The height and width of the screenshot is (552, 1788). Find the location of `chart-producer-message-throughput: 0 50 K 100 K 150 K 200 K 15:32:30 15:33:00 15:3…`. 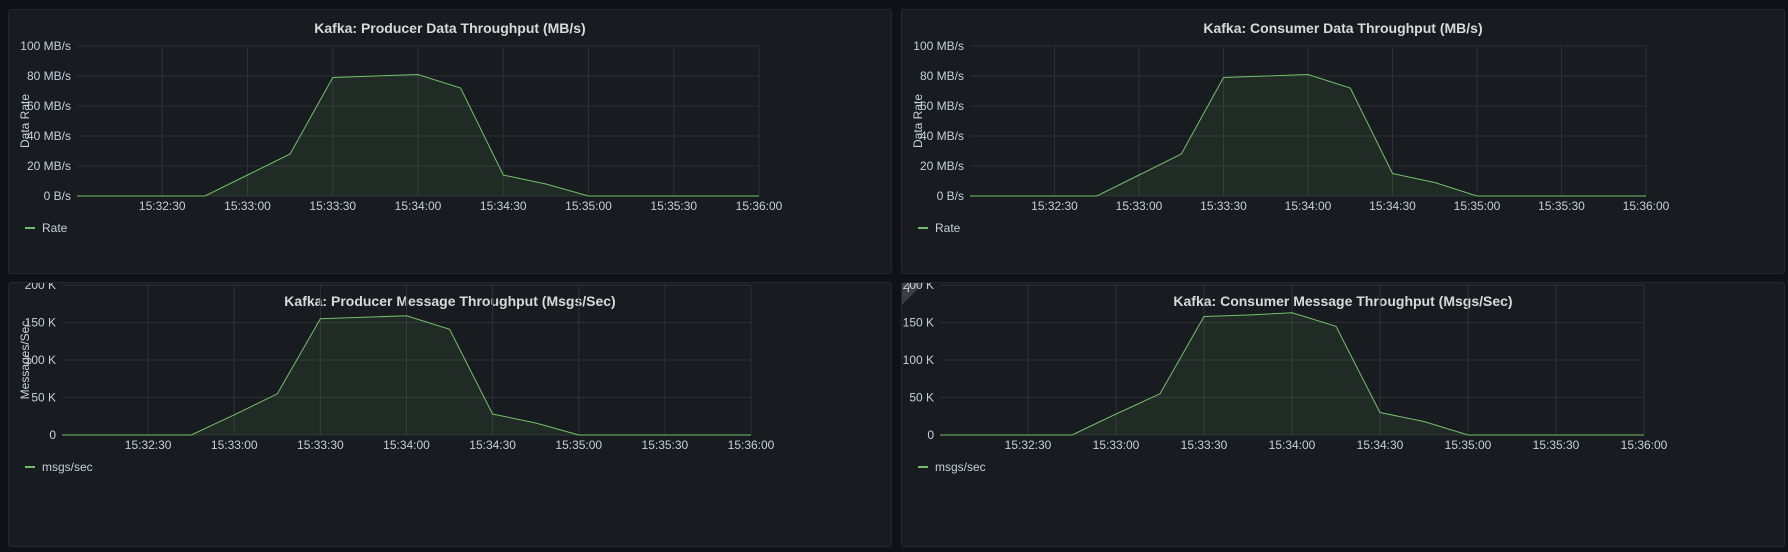

chart-producer-message-throughput: 0 50 K 100 K 150 K 200 K 15:32:30 15:33:00 15:3… is located at coordinates (396, 378).